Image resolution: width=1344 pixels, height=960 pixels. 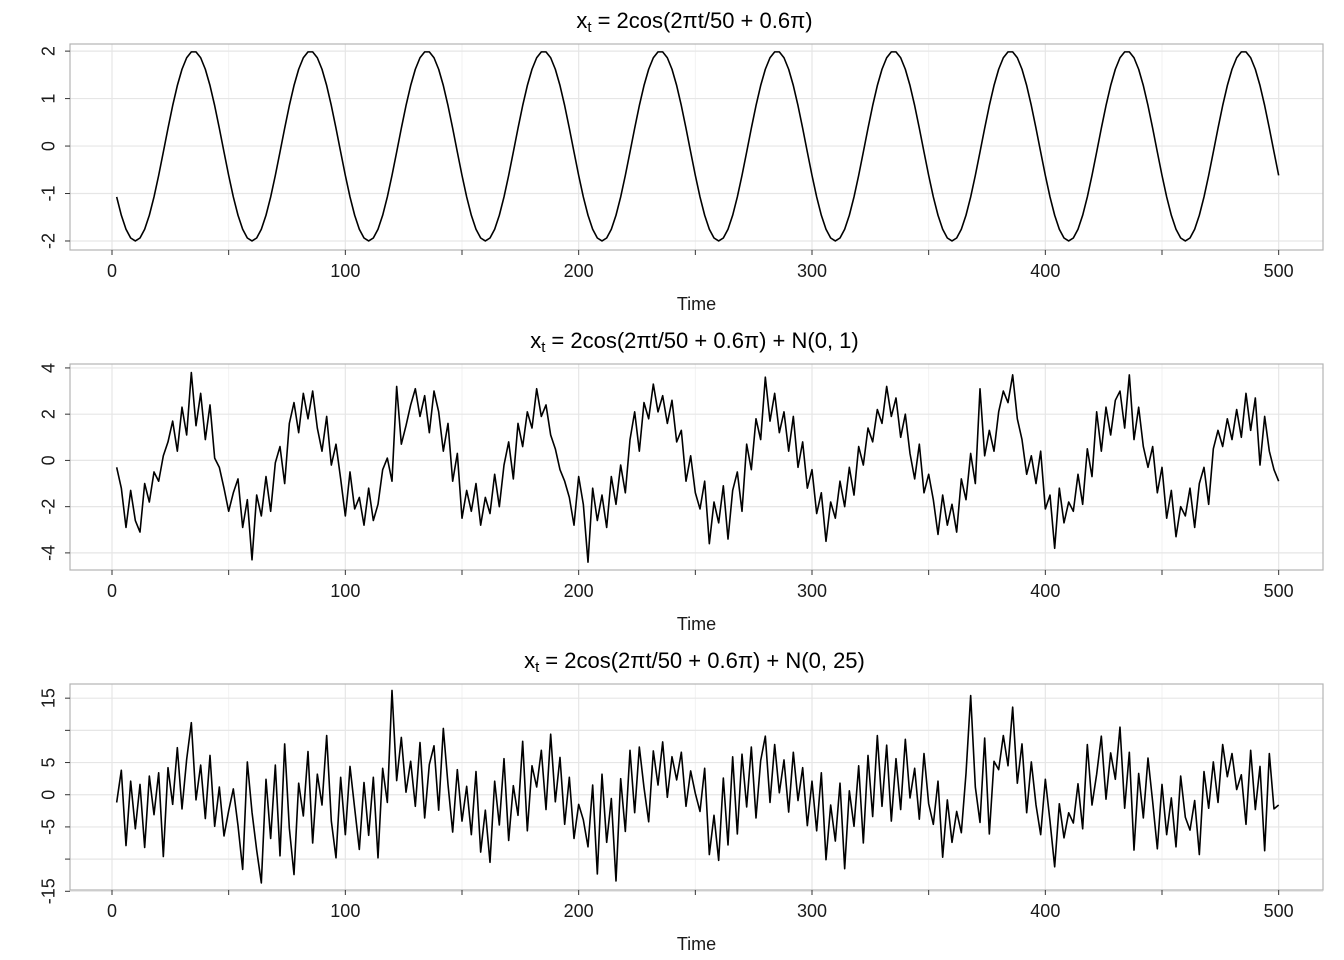 What do you see at coordinates (49, 553) in the screenshot?
I see `y-tick-label: -4` at bounding box center [49, 553].